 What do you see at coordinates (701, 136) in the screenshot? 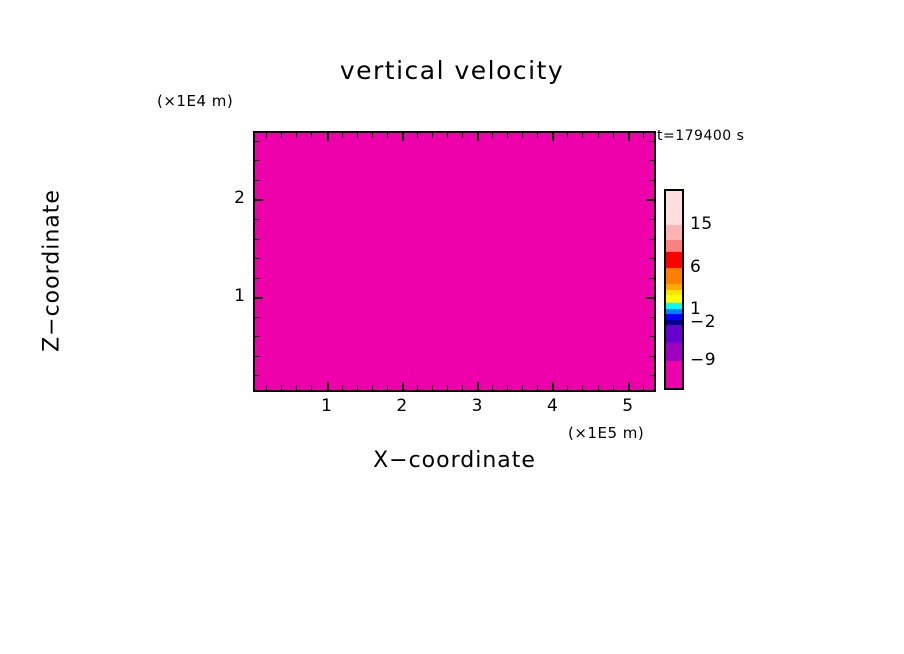
I see `time-annotation: t=179400 s` at bounding box center [701, 136].